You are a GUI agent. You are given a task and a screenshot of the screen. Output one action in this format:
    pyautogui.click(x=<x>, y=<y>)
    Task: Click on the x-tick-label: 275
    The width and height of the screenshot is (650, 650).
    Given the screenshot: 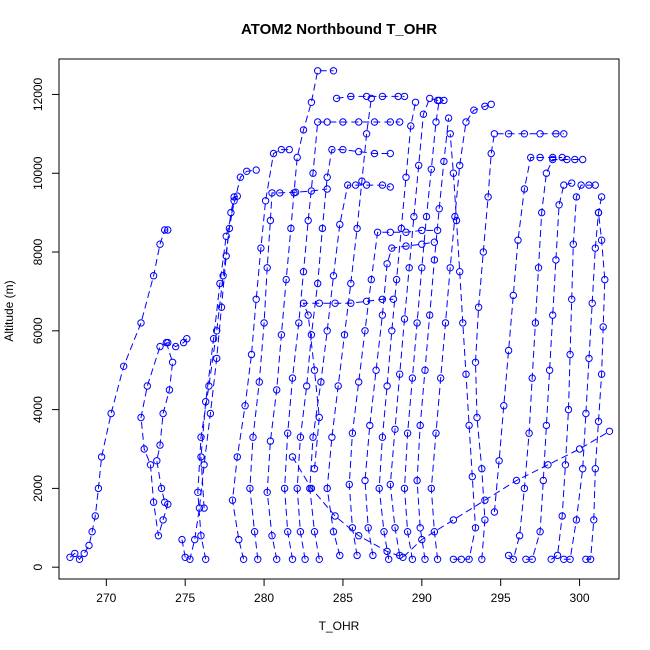 What is the action you would take?
    pyautogui.click(x=185, y=598)
    